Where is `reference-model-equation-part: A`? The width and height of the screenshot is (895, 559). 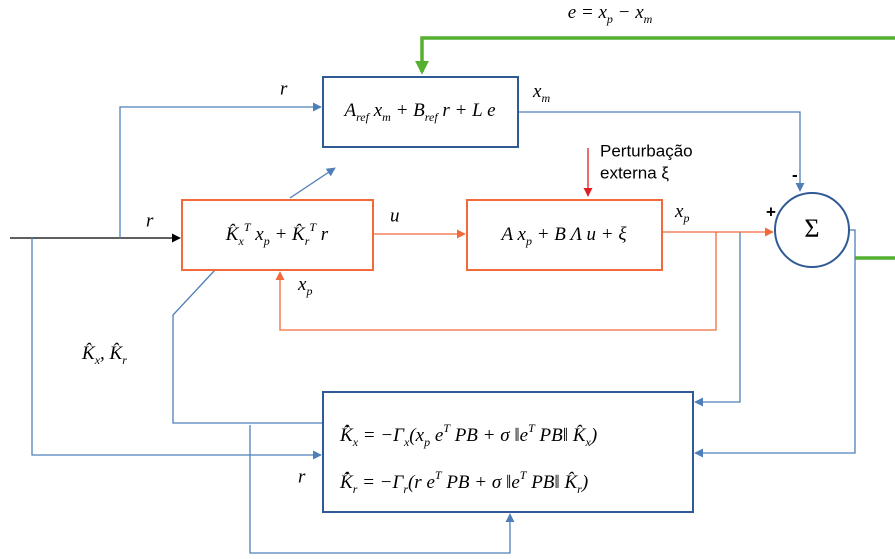
reference-model-equation-part: A is located at coordinates (349, 110).